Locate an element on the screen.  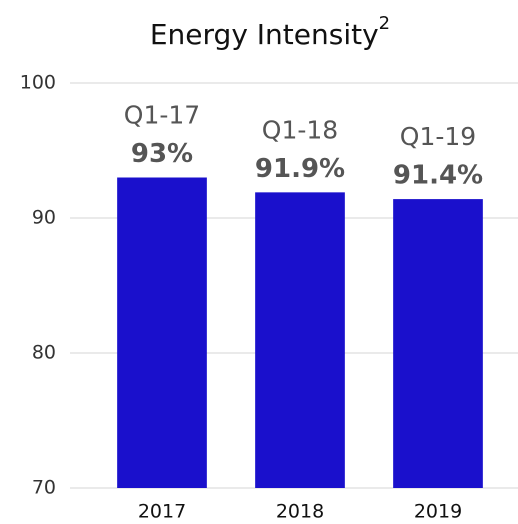
chart-title: Energy Intensity2 is located at coordinates (270, 32).